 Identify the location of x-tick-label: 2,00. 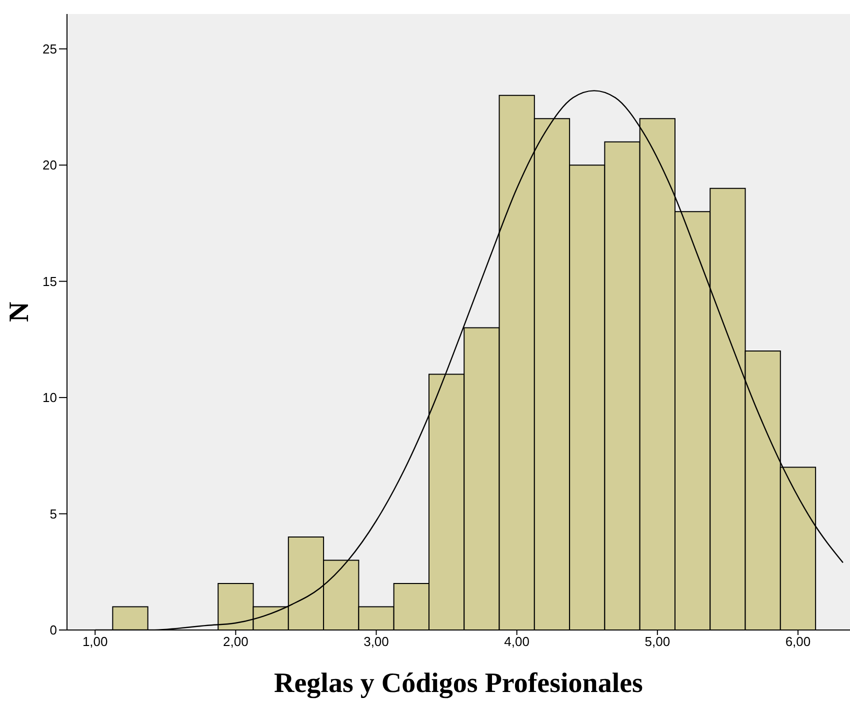
(235, 642).